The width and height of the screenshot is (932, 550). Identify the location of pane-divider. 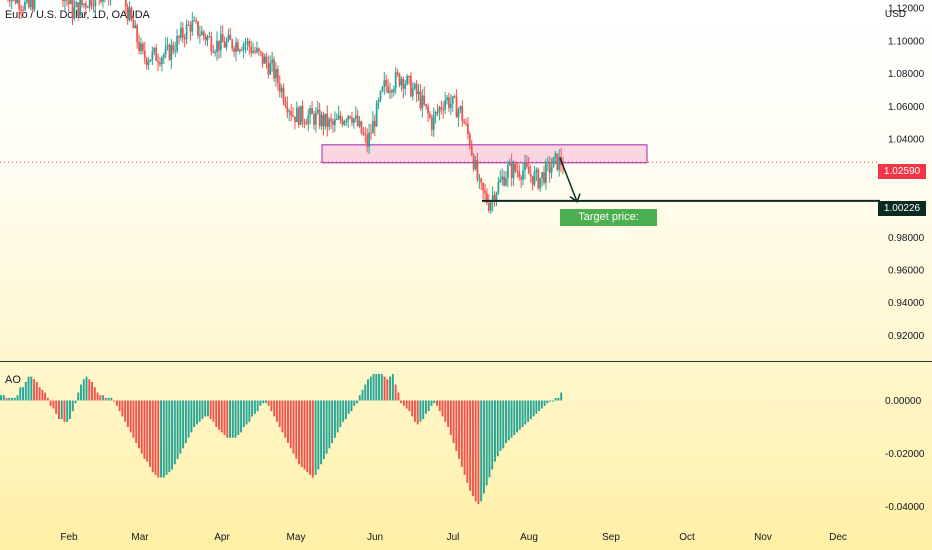
(466, 361).